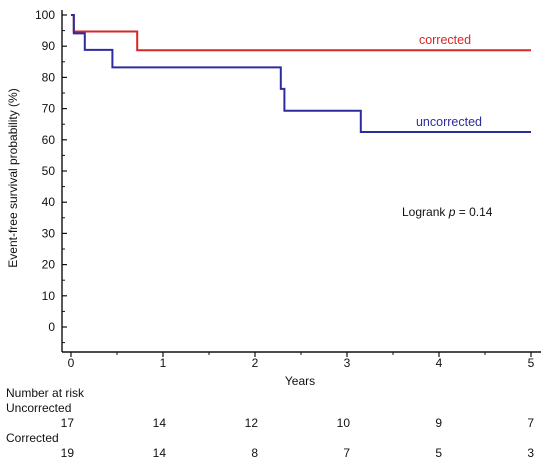  What do you see at coordinates (49, 46) in the screenshot?
I see `y-tick-label: 90` at bounding box center [49, 46].